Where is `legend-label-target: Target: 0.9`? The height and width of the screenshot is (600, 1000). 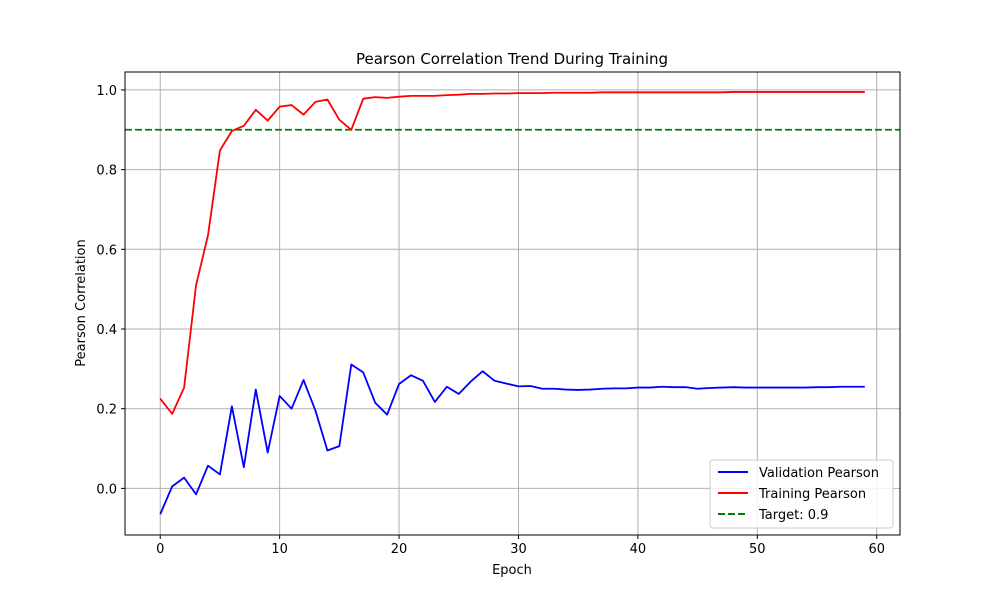
legend-label-target: Target: 0.9 is located at coordinates (793, 515).